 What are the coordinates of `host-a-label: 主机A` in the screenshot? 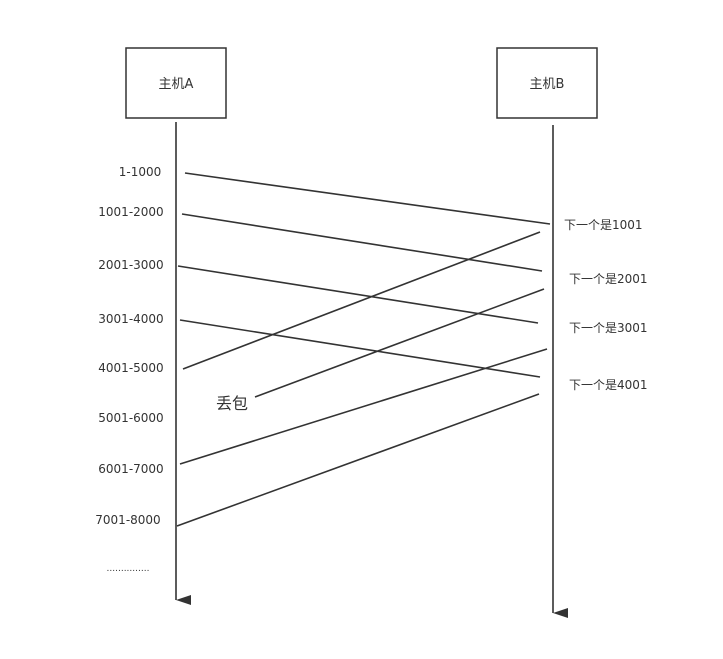 It's located at (176, 84).